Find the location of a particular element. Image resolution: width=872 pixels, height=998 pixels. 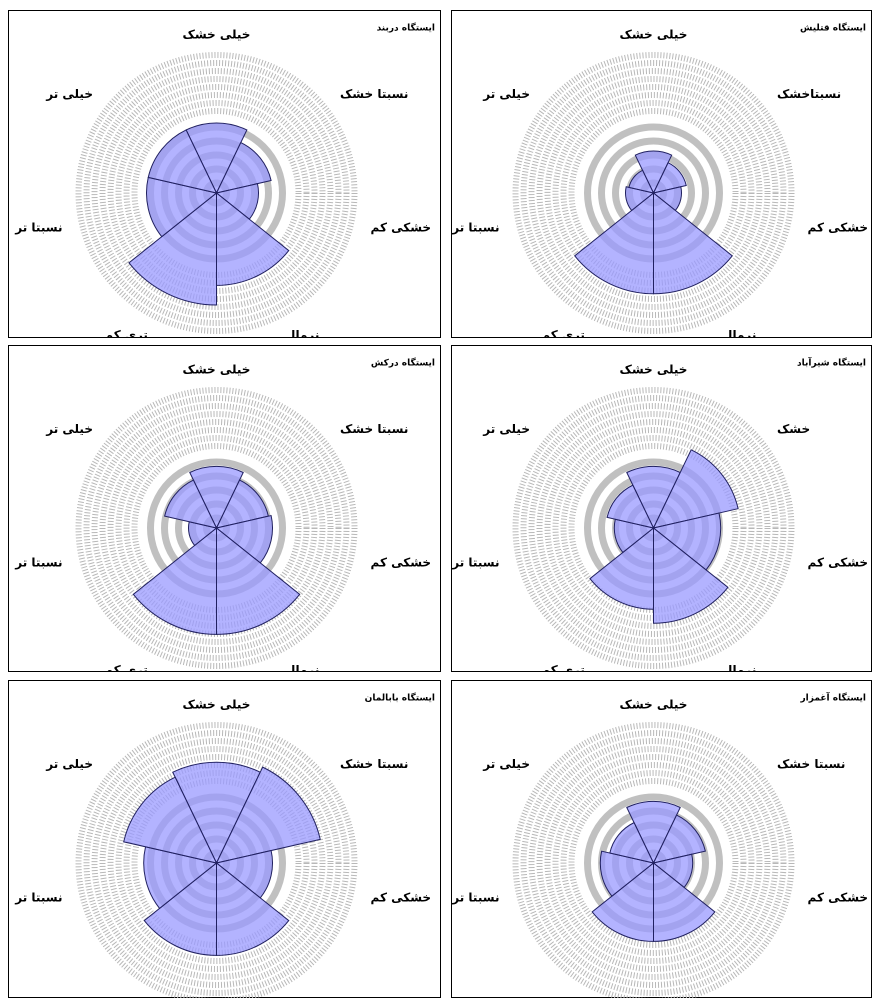

chart-title: ایستگاه شیرآباد is located at coordinates (831, 363).